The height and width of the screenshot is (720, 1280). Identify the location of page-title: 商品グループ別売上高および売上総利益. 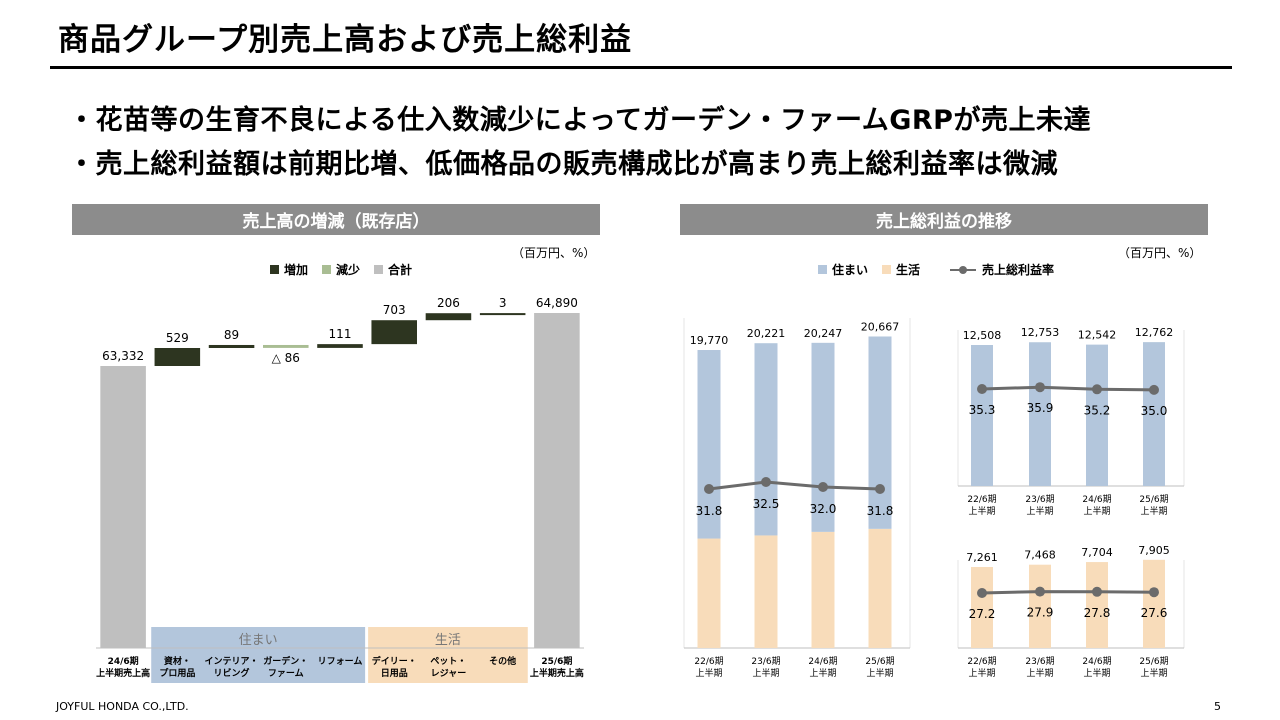
(345, 40).